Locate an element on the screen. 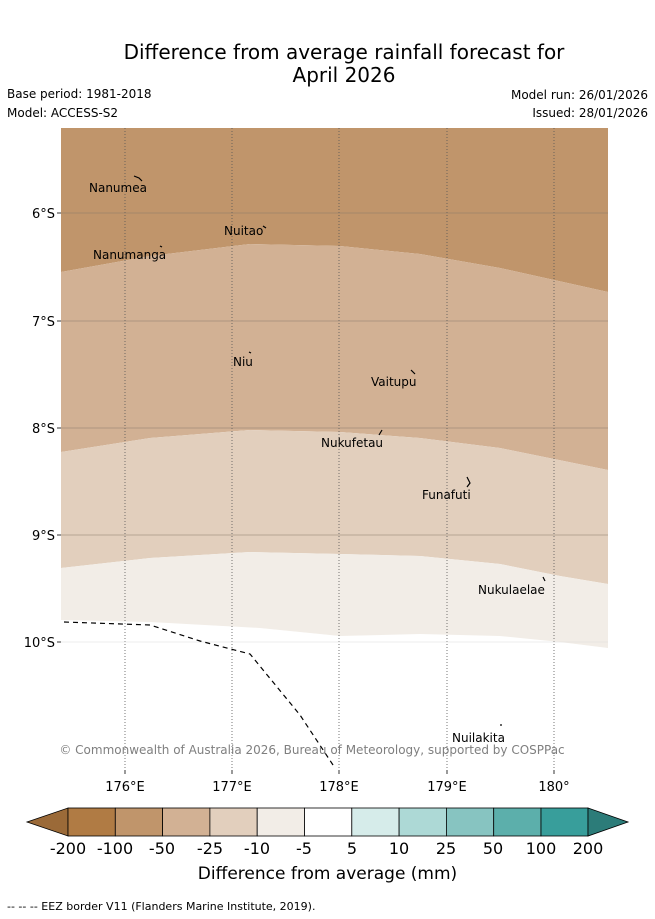 Image resolution: width=655 pixels, height=919 pixels. island-niu is located at coordinates (250, 352).